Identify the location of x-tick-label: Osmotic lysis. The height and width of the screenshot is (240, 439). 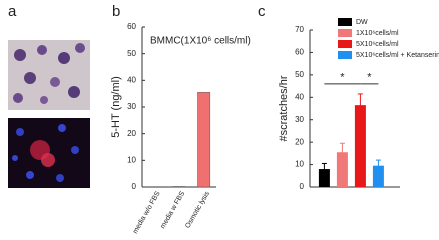
(197, 210).